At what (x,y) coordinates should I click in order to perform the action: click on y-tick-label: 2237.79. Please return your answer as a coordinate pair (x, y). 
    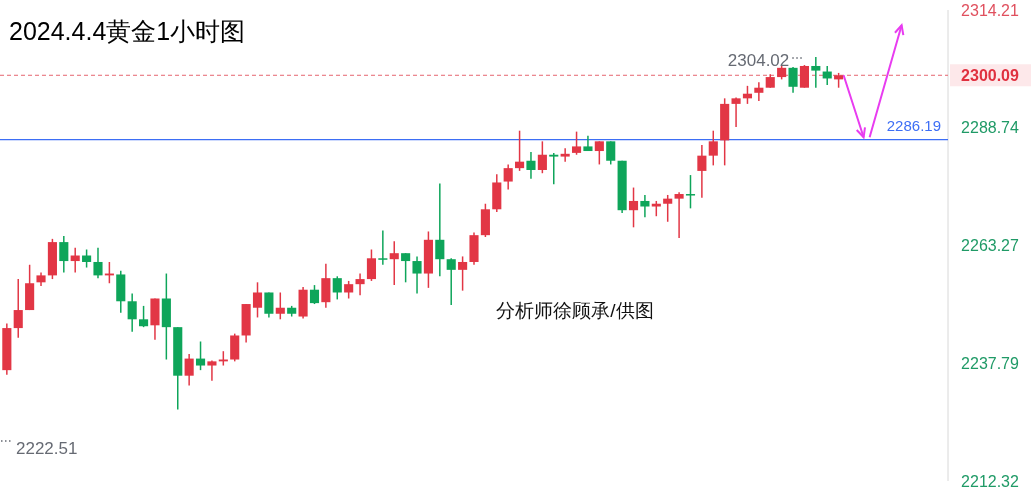
    Looking at the image, I should click on (990, 363).